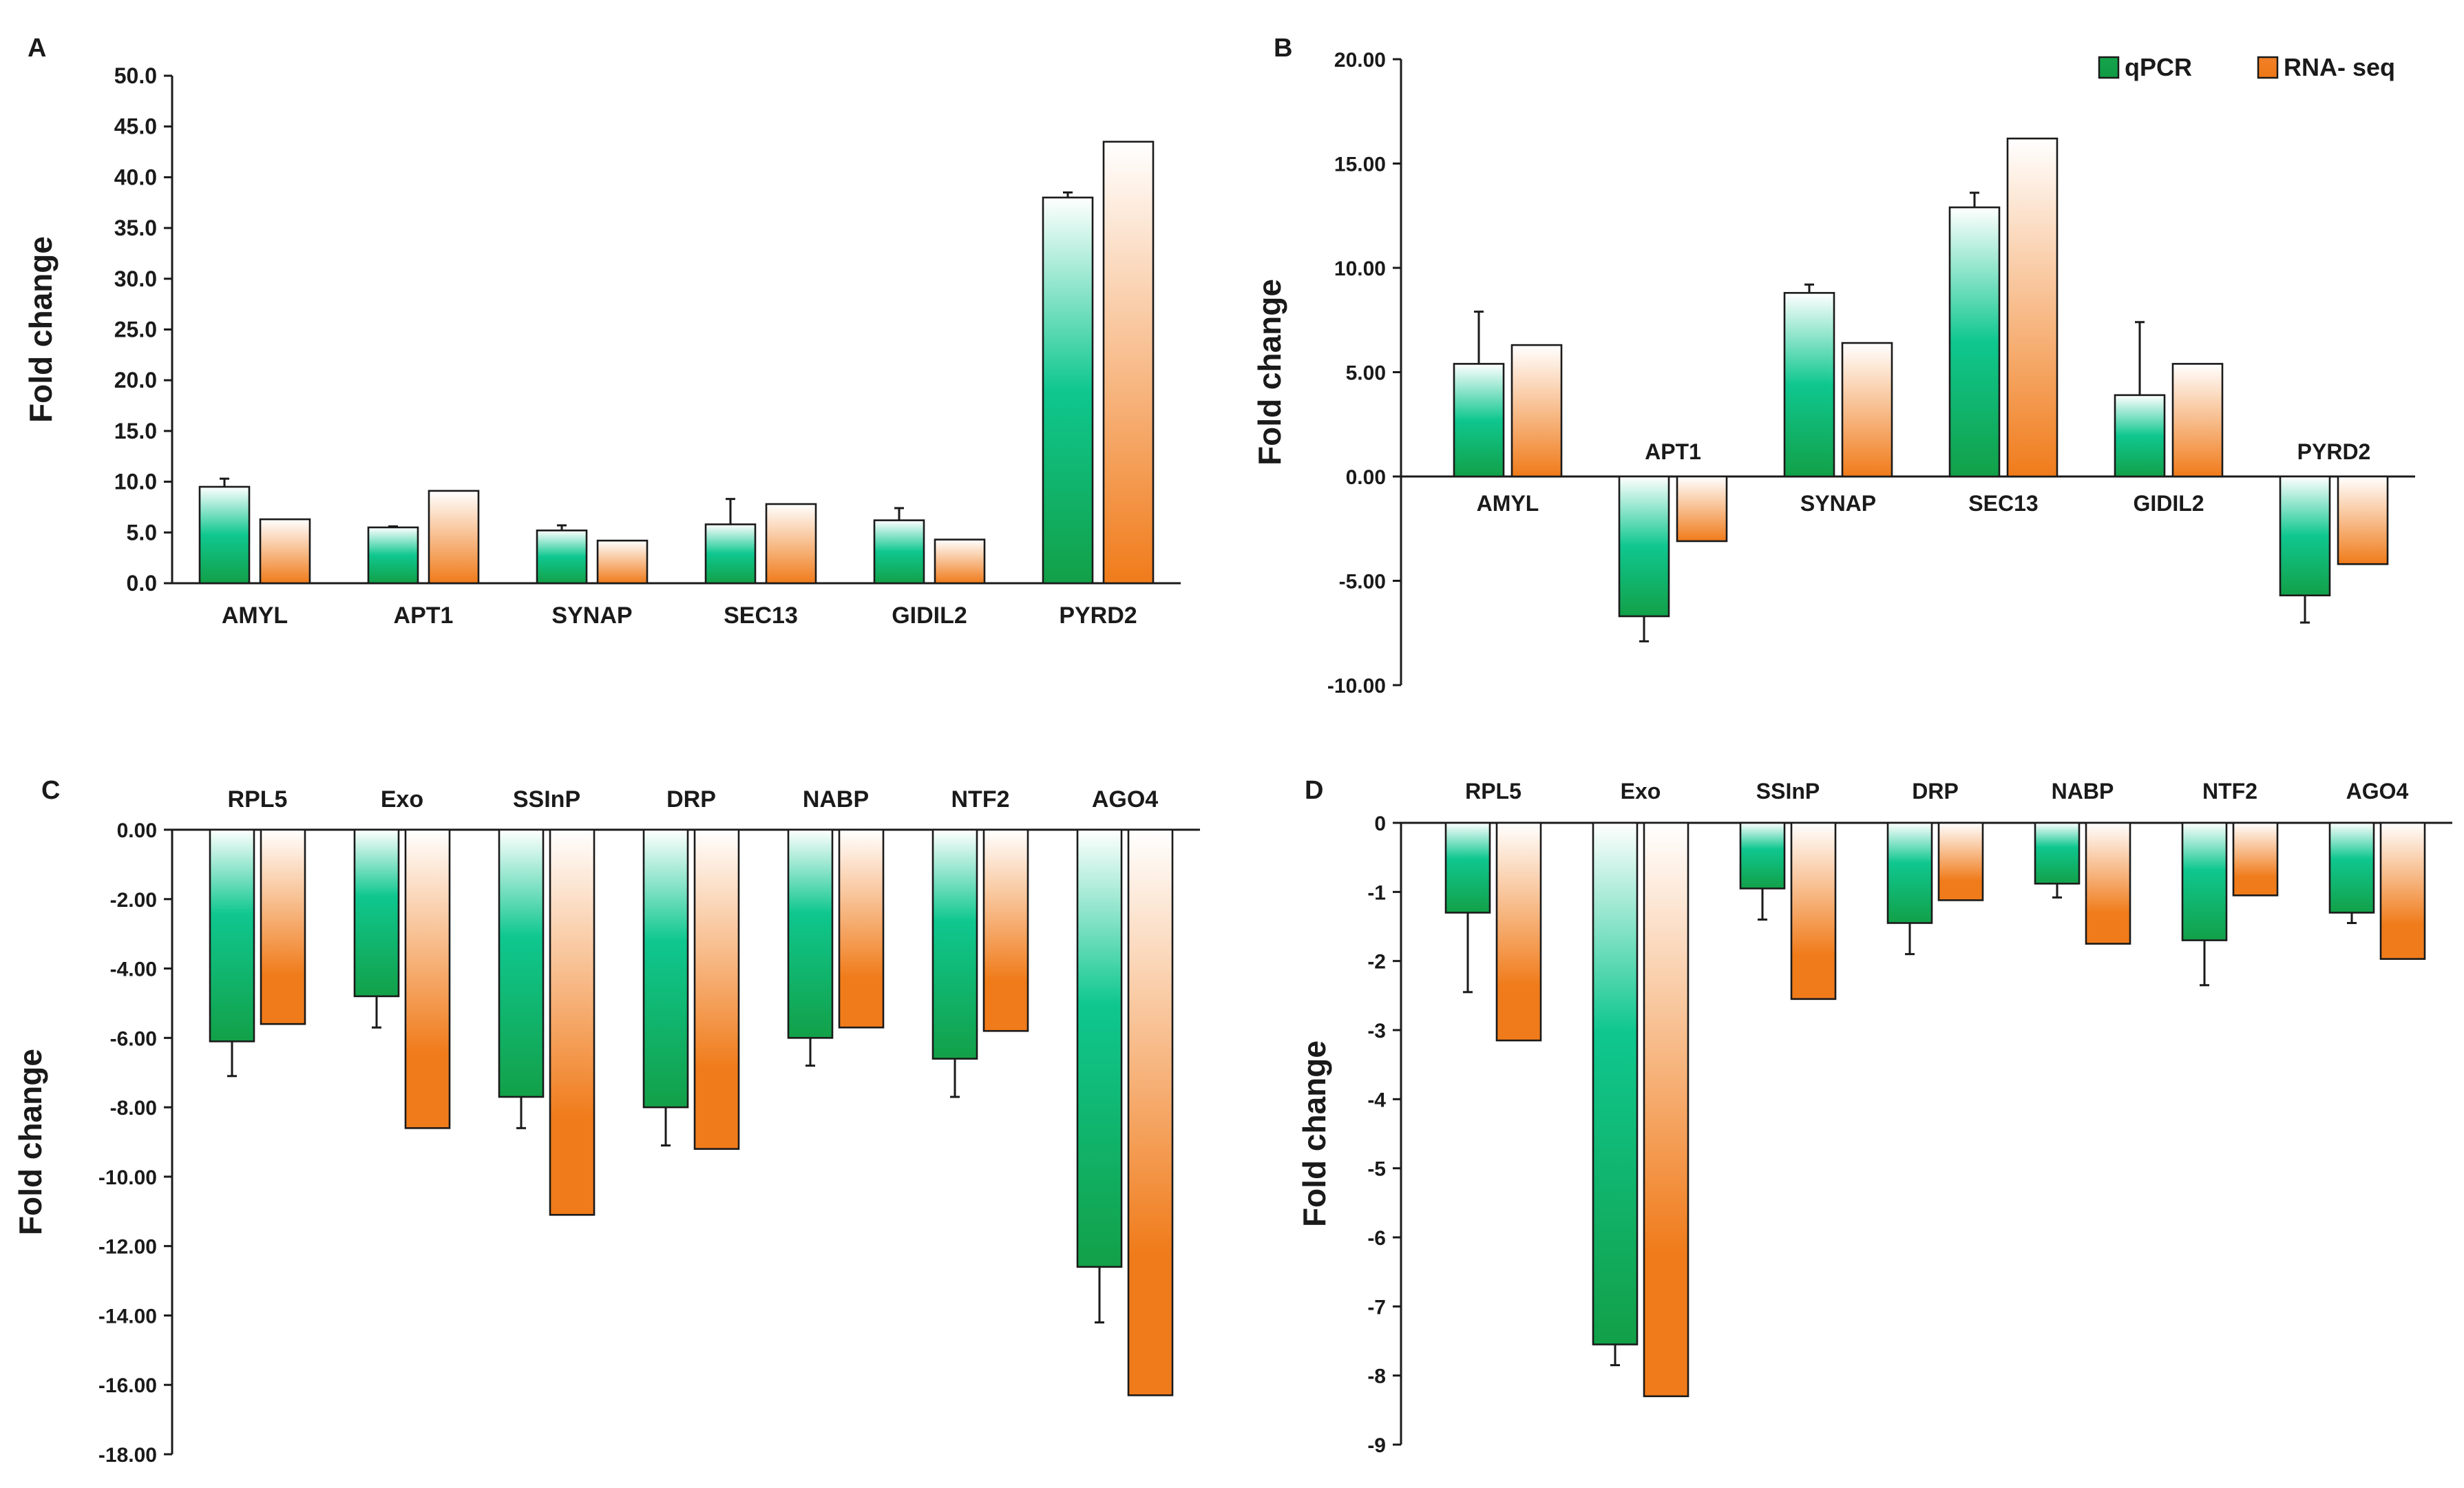  What do you see at coordinates (2363, 520) in the screenshot?
I see `bar-rna-seq-pyrd2` at bounding box center [2363, 520].